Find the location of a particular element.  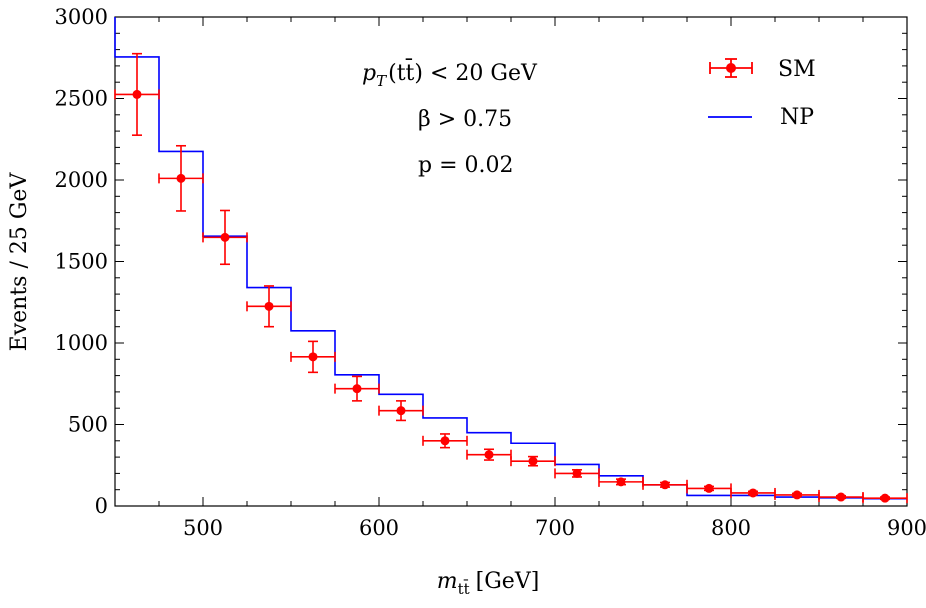

y-tick-label: 500 is located at coordinates (88, 425).